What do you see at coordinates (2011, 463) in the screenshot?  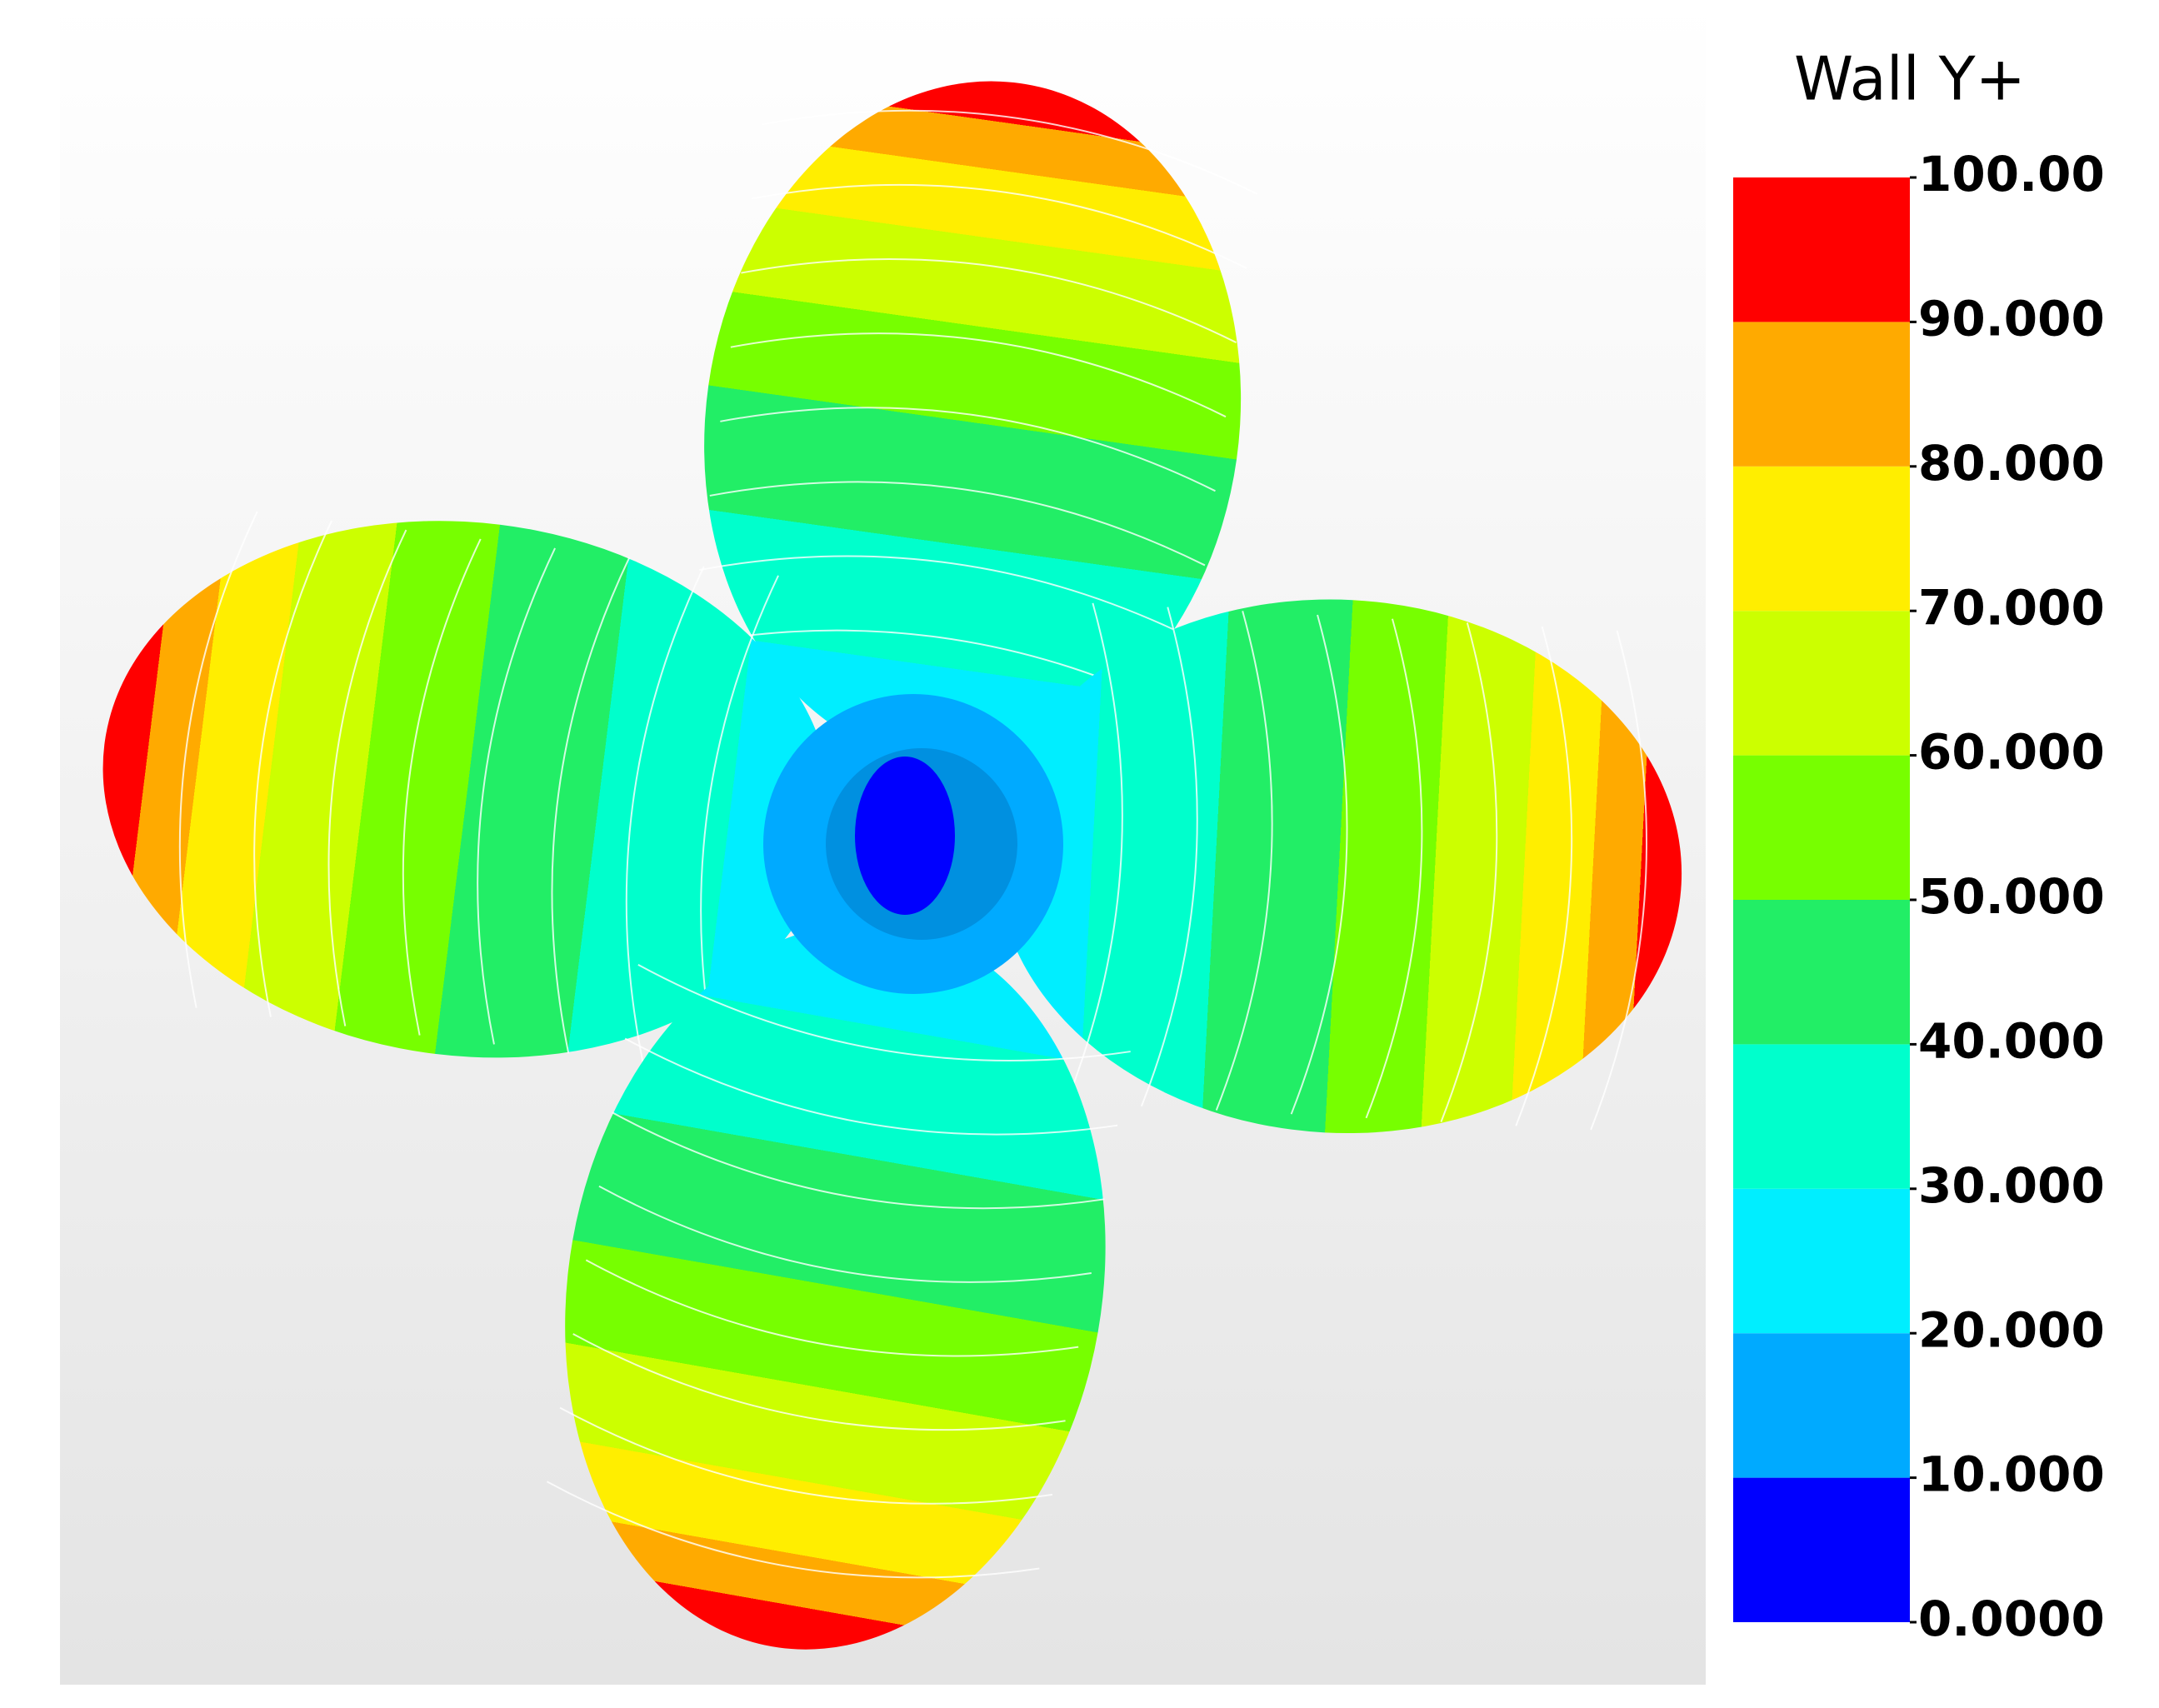 I see `tick-label: 80.000` at bounding box center [2011, 463].